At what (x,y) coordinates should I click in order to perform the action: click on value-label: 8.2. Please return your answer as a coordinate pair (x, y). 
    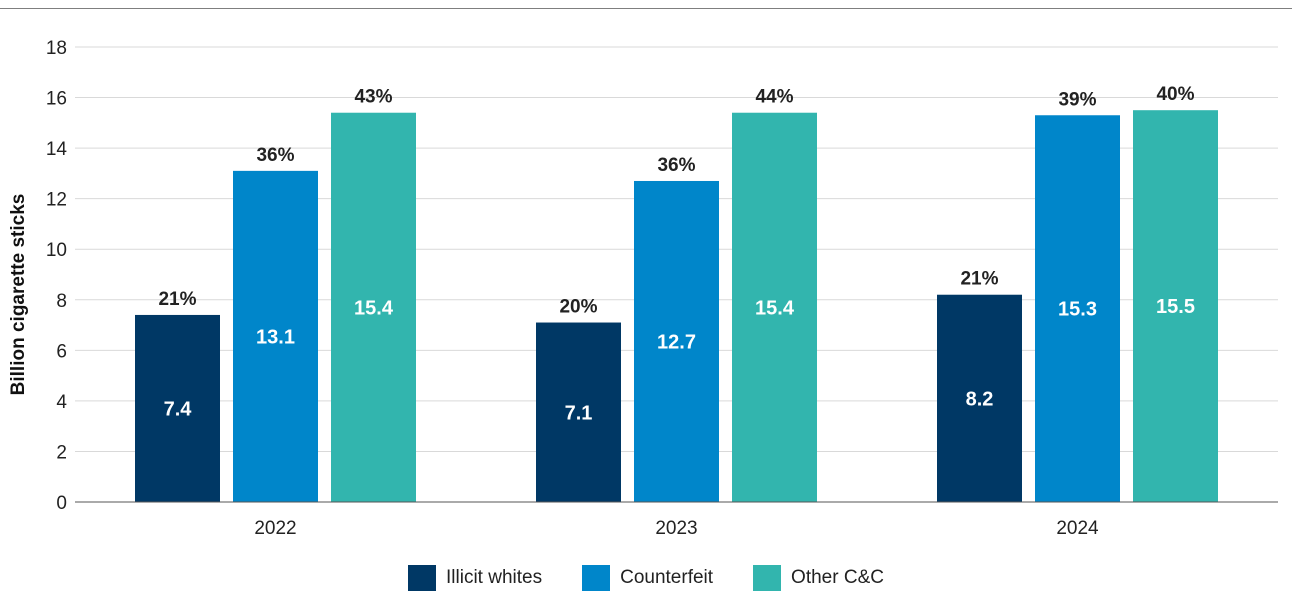
    Looking at the image, I should click on (980, 399).